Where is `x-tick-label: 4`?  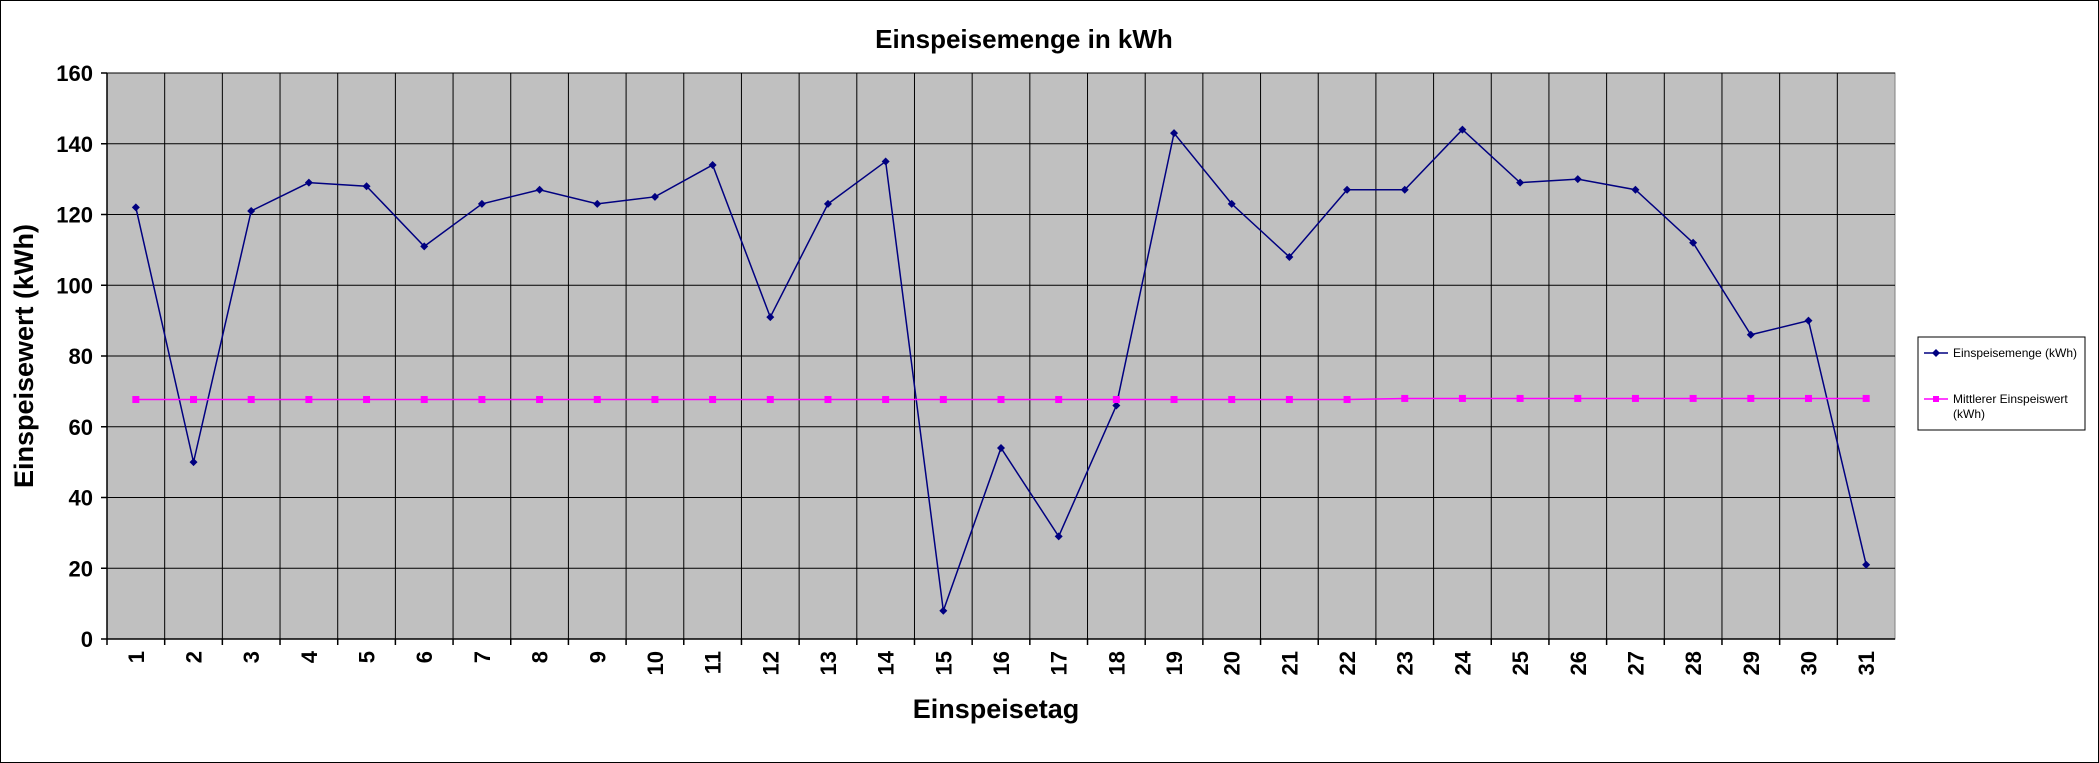
x-tick-label: 4 is located at coordinates (309, 656).